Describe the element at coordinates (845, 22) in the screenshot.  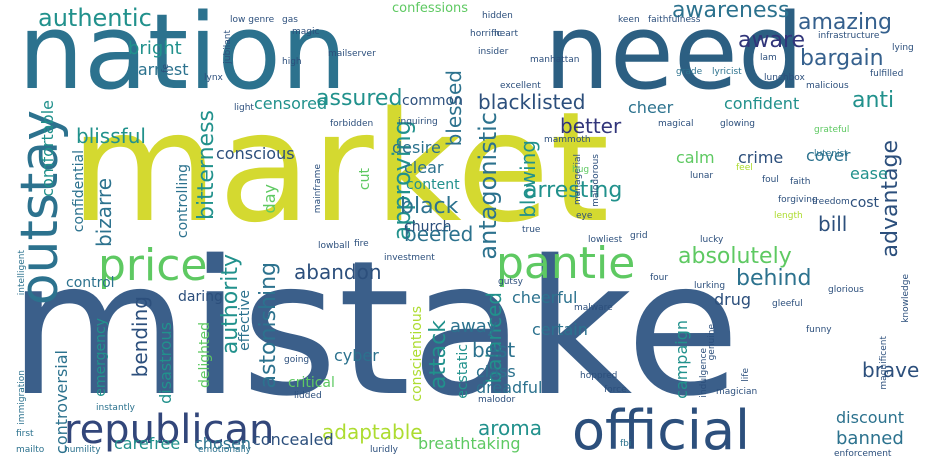
I see `word: amazing` at that location.